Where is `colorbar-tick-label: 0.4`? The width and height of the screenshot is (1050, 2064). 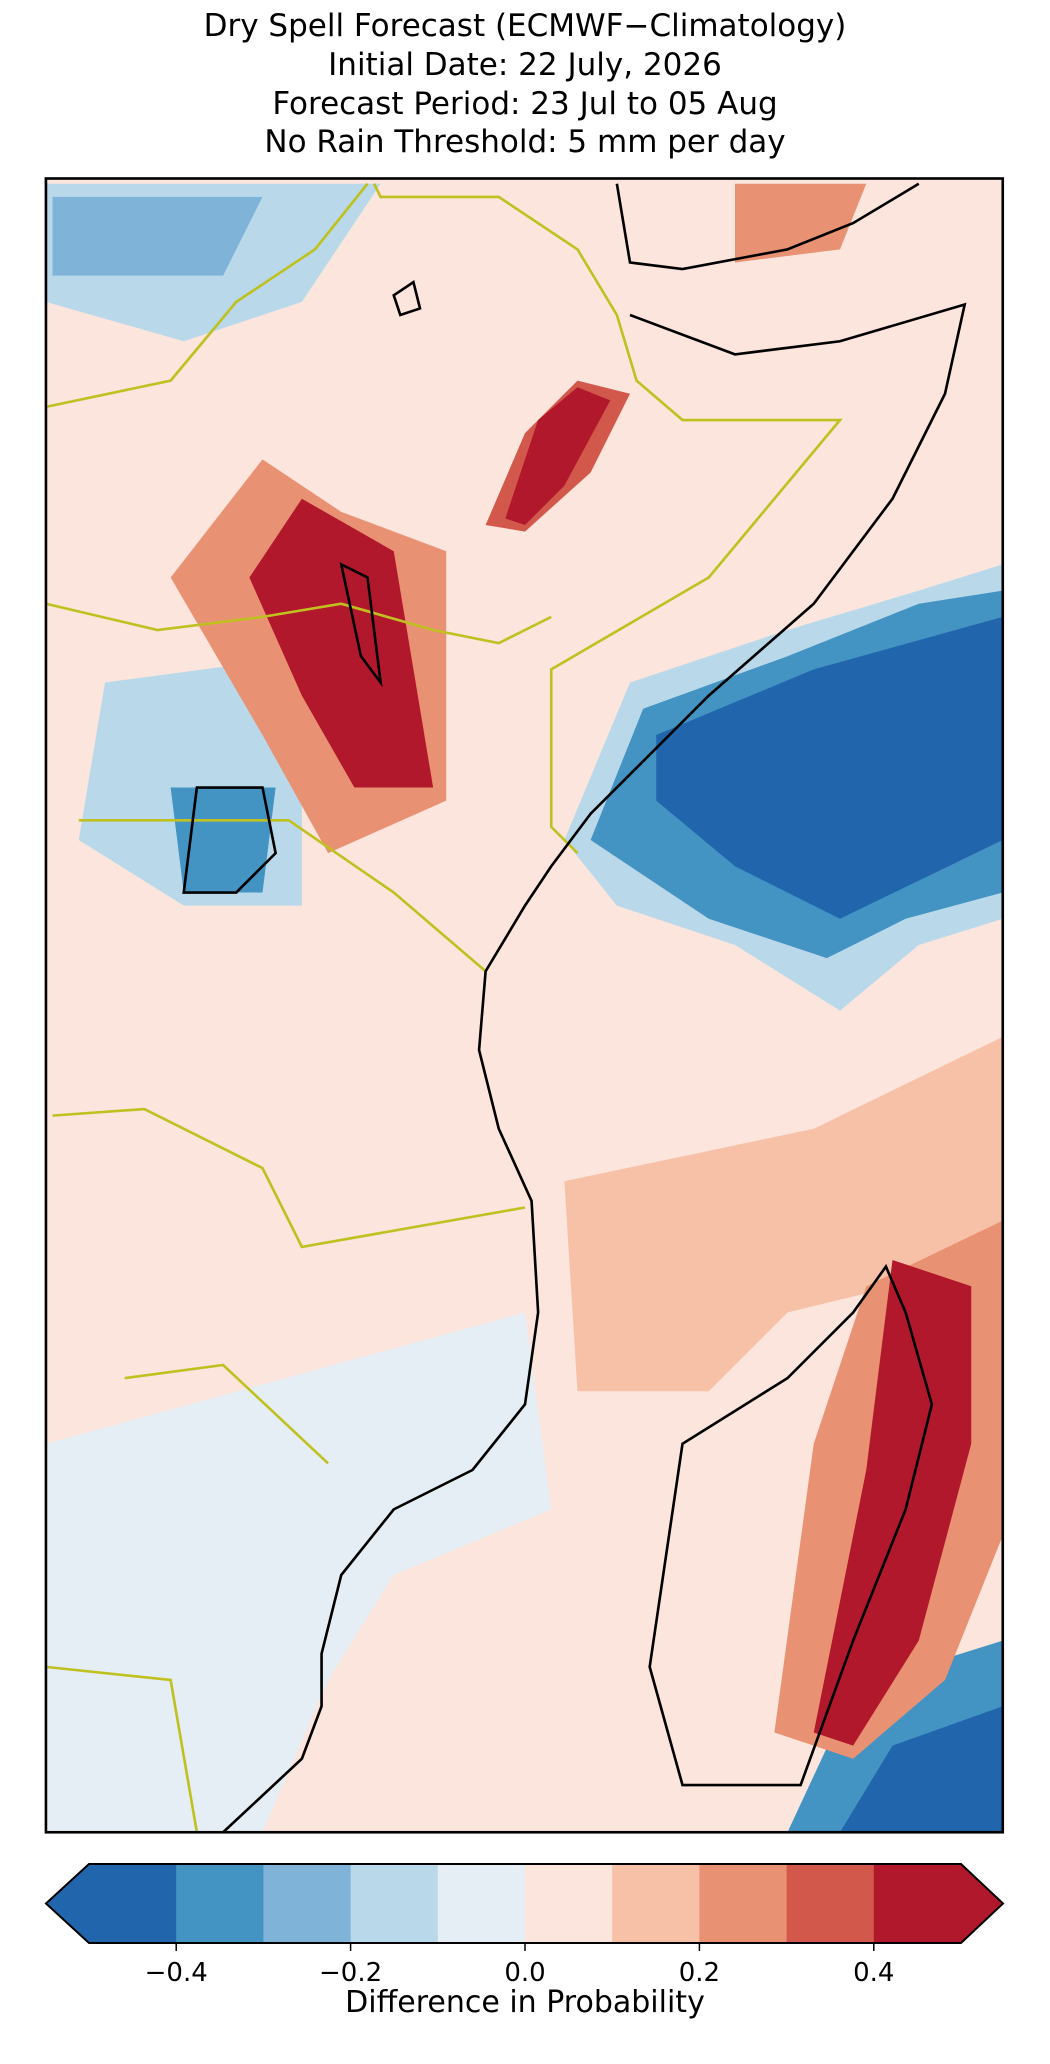 colorbar-tick-label: 0.4 is located at coordinates (873, 1973).